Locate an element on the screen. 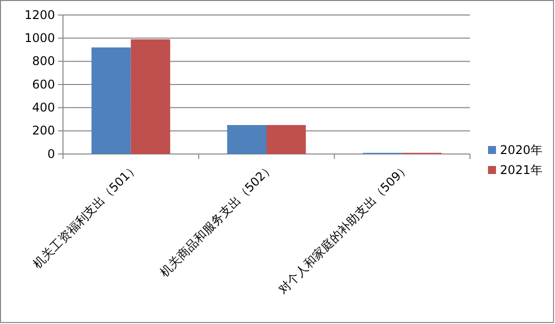 This screenshot has width=555, height=324. y-tick-label: 600 is located at coordinates (43, 84).